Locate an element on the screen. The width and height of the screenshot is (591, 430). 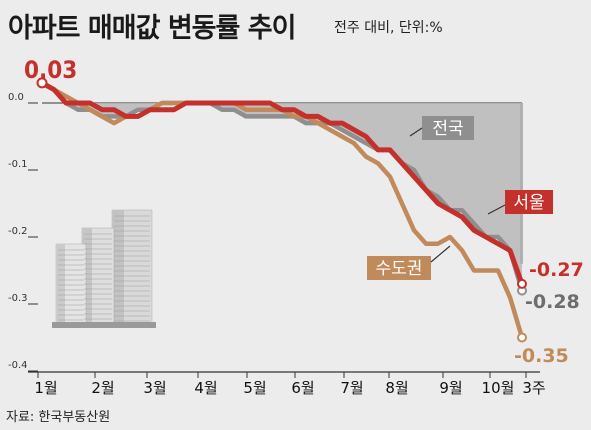
title-bar: 아파트 매매값 변동률 추이 전주 대비, 단위:% is located at coordinates (295, 25).